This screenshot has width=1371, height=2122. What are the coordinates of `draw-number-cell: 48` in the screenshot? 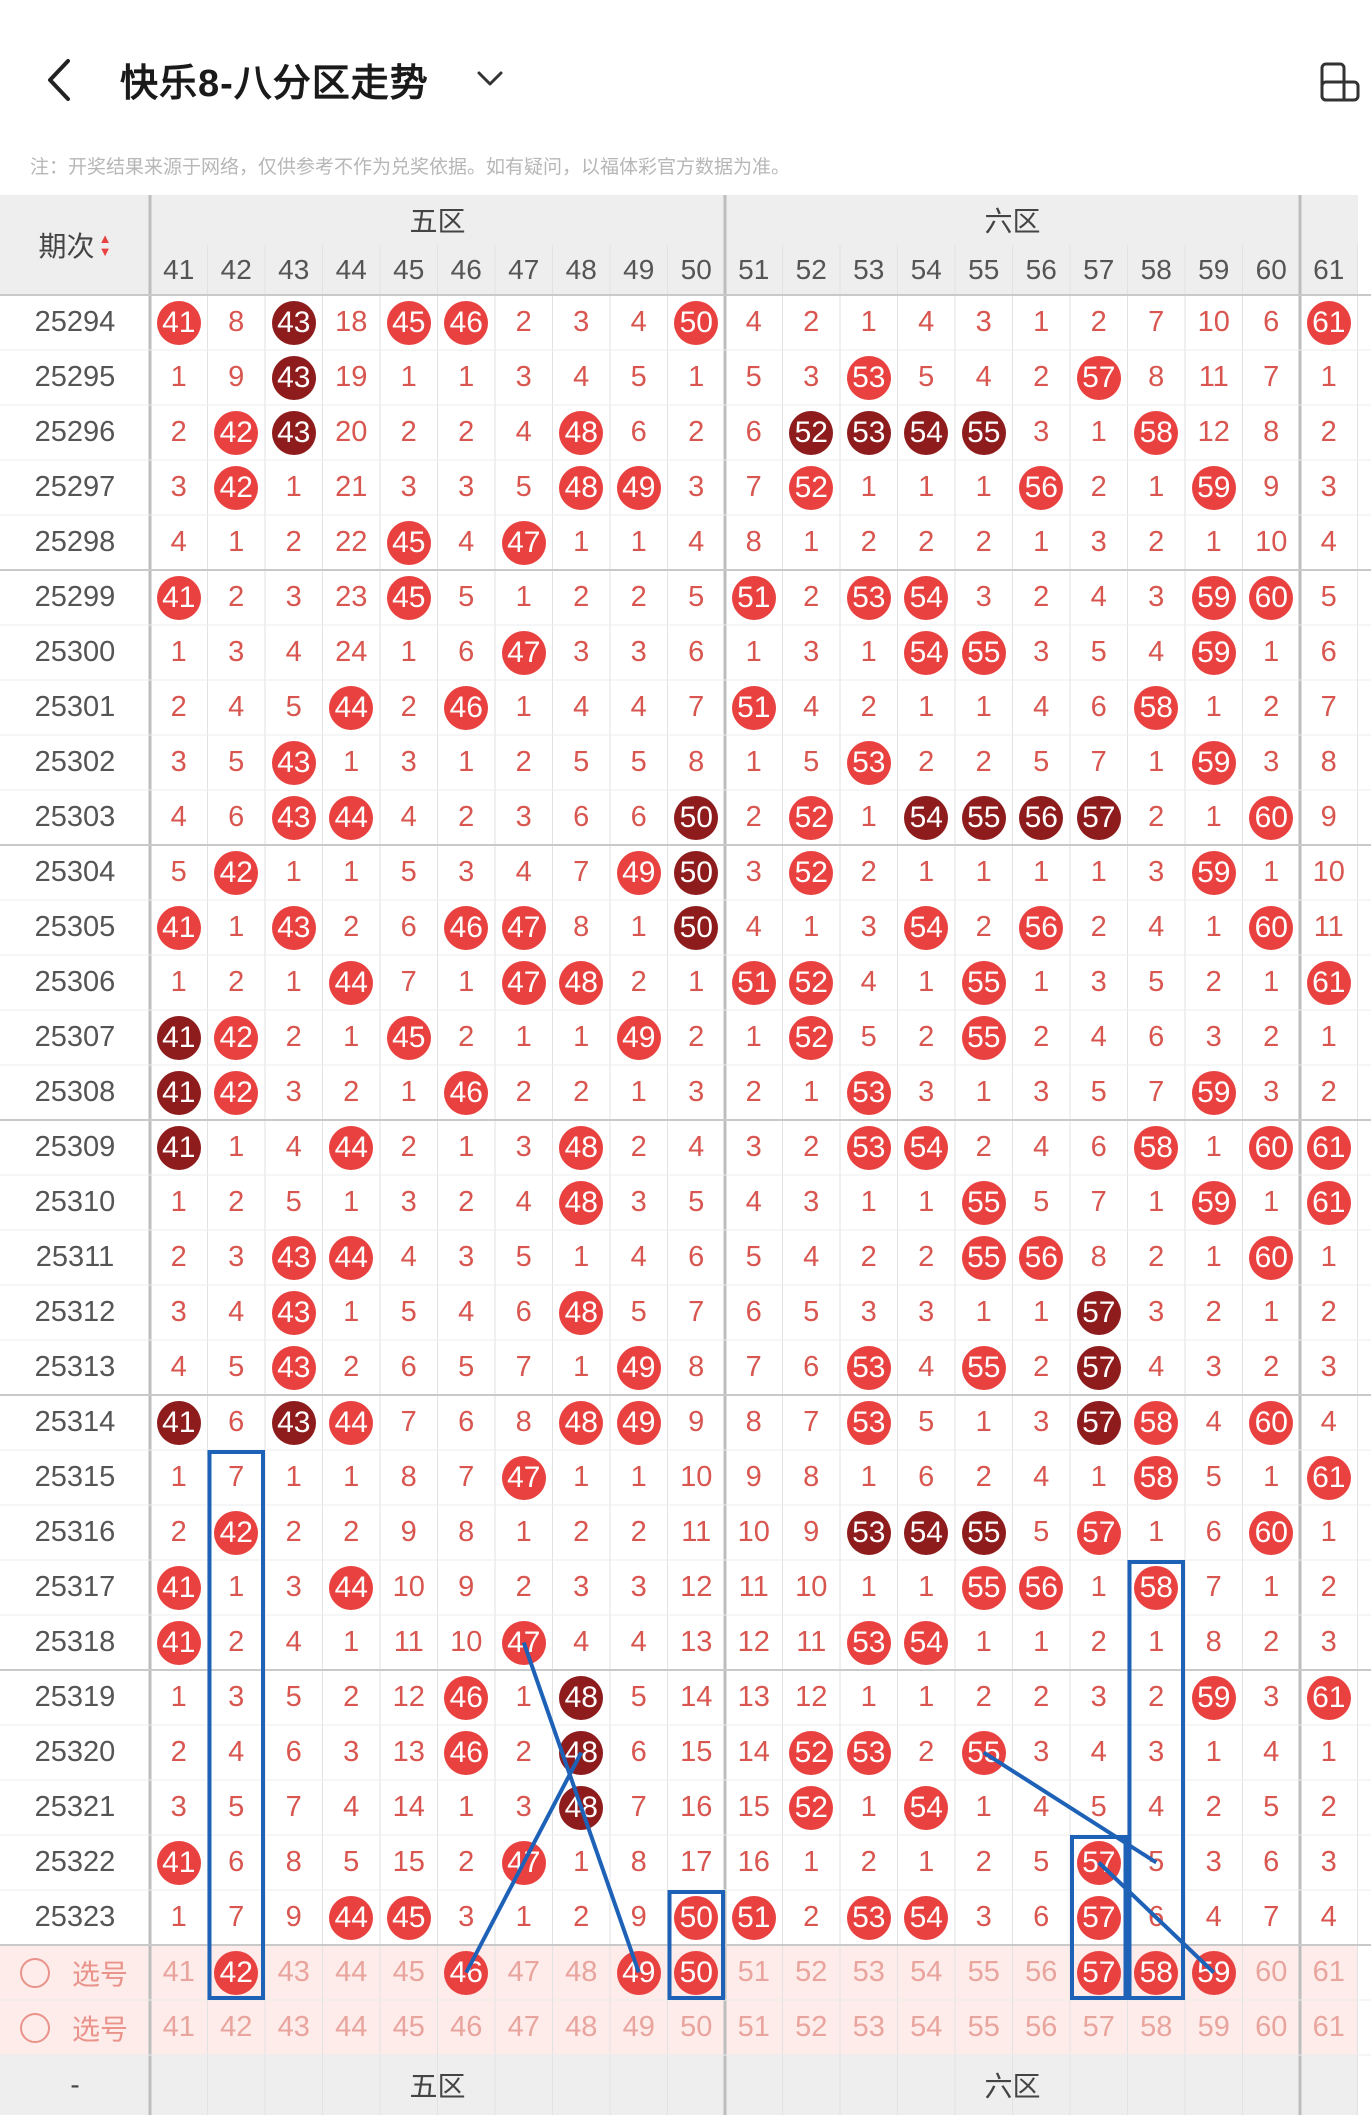 It's located at (582, 487).